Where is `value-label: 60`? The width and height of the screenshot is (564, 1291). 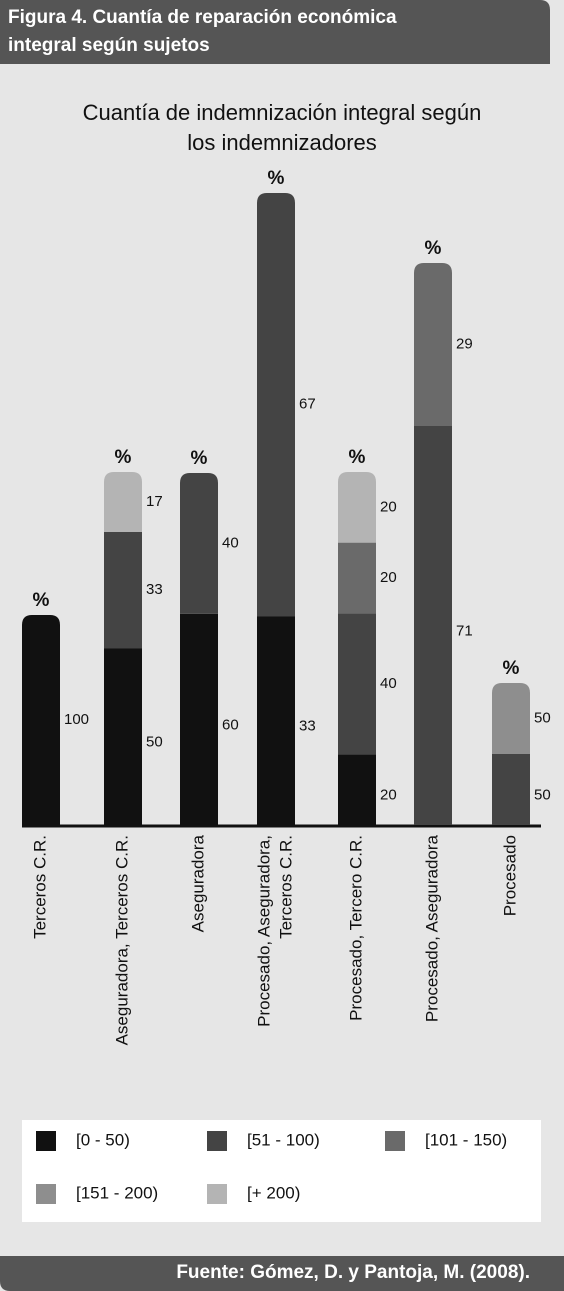
value-label: 60 is located at coordinates (230, 724).